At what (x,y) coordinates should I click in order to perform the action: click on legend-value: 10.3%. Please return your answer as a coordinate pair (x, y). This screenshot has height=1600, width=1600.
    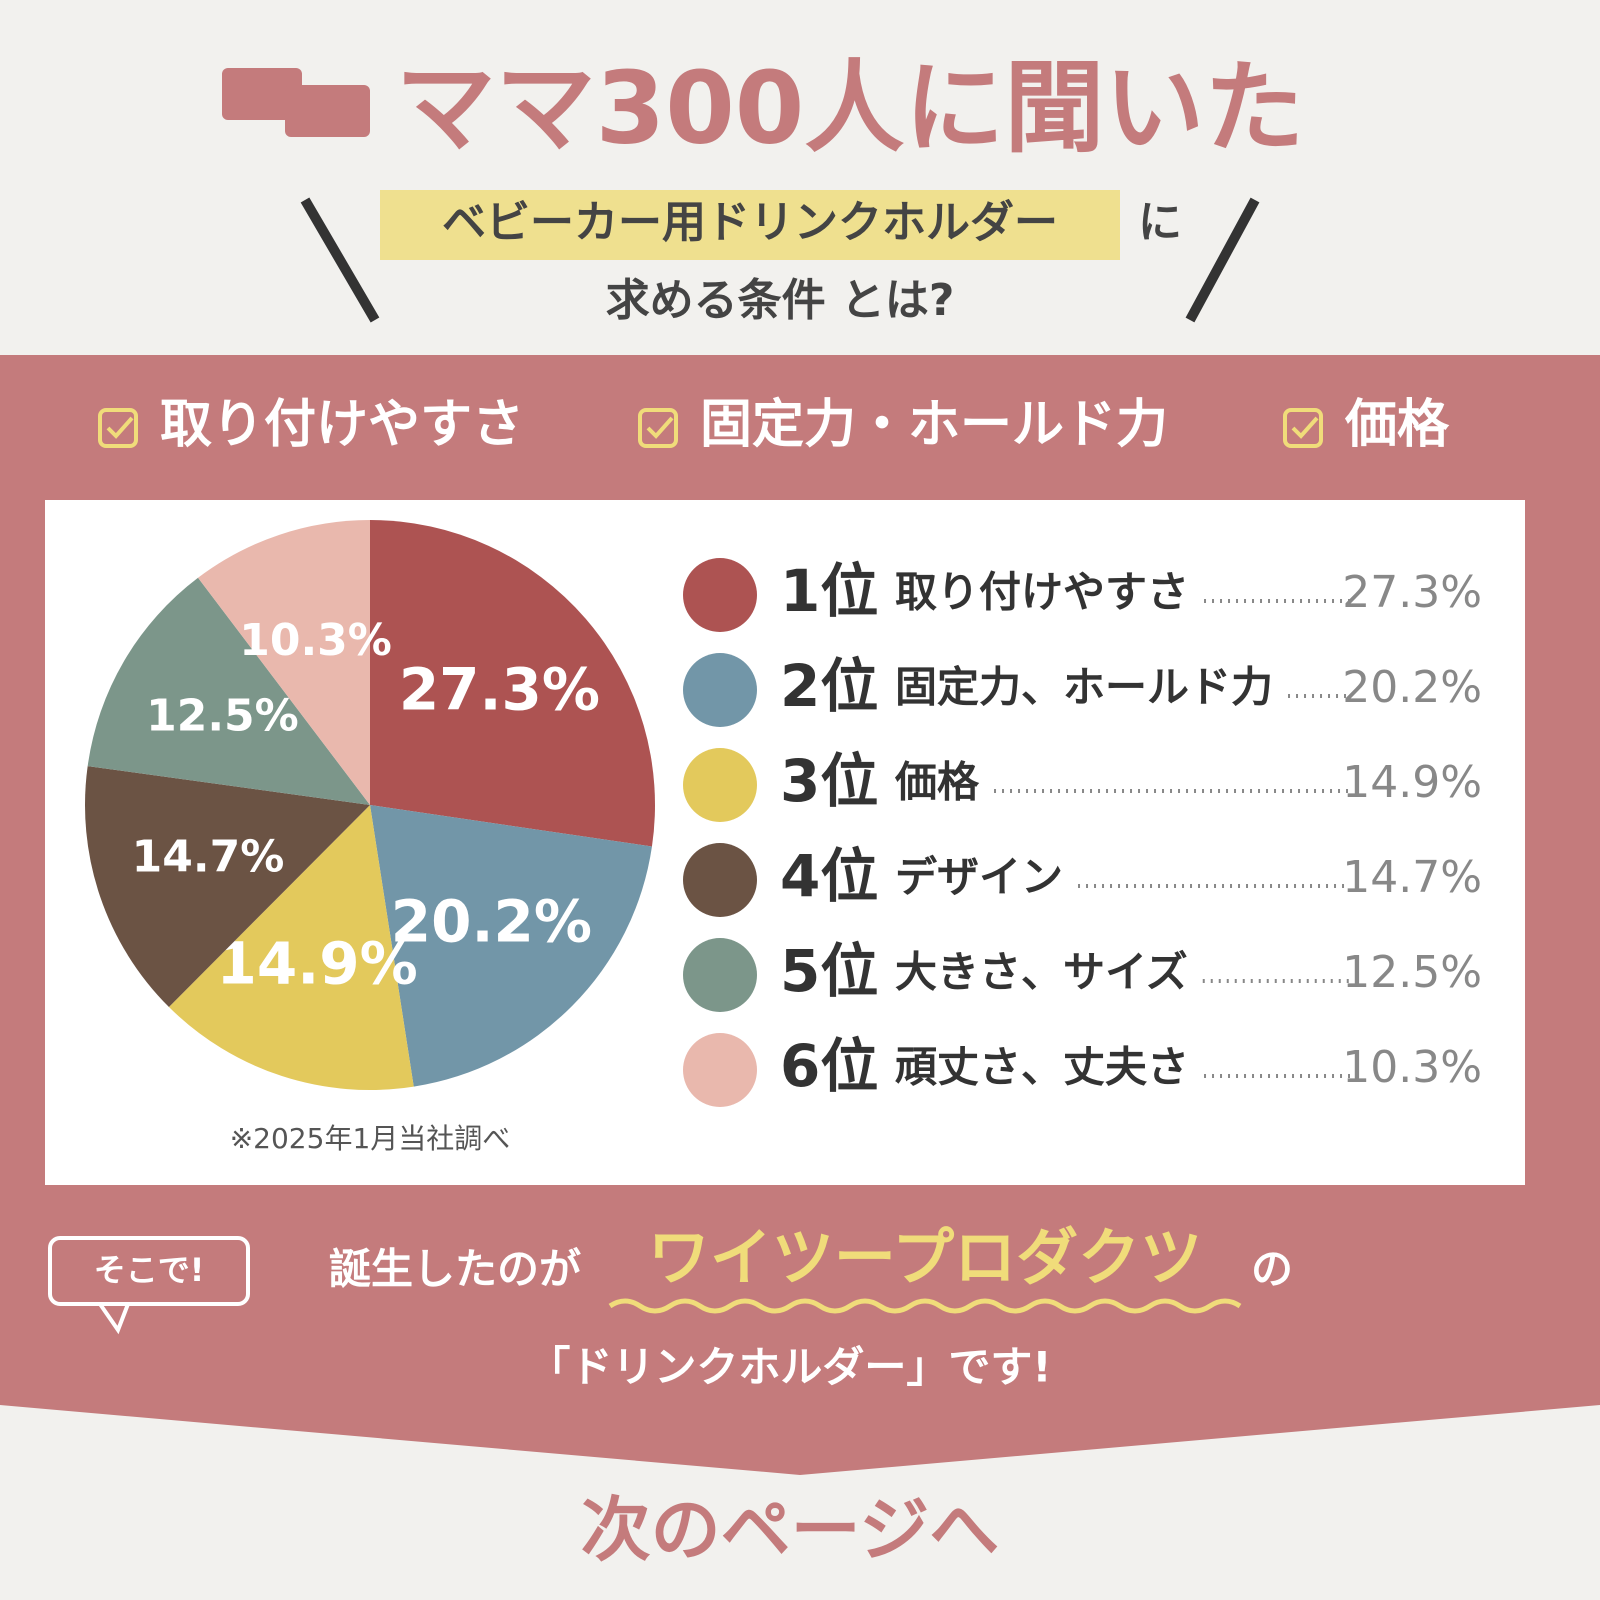
    Looking at the image, I should click on (1412, 1067).